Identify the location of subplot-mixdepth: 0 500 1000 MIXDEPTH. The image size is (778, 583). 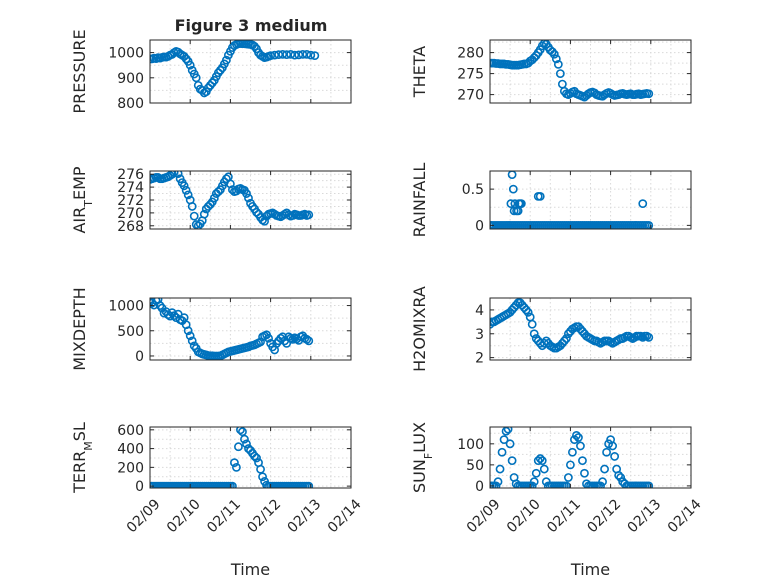
(211, 329).